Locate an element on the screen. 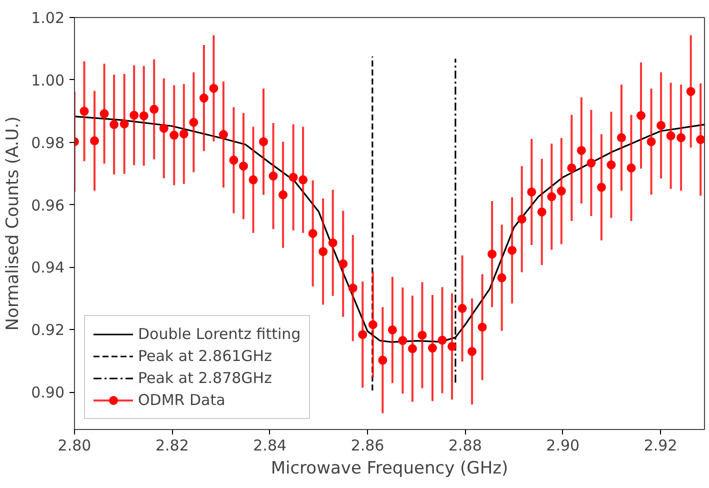 The image size is (709, 488). legend-label: ODMR Data is located at coordinates (182, 400).